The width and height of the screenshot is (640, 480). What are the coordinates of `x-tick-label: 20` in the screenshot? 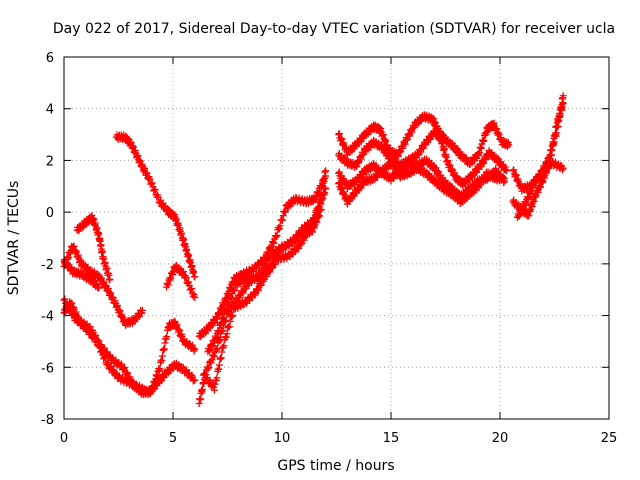 It's located at (500, 438).